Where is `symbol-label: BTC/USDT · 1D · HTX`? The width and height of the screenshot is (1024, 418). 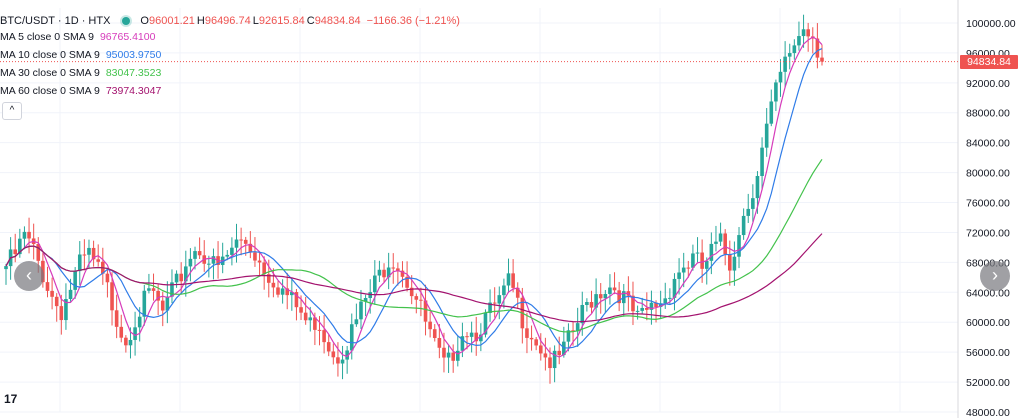
symbol-label: BTC/USDT · 1D · HTX is located at coordinates (55, 21).